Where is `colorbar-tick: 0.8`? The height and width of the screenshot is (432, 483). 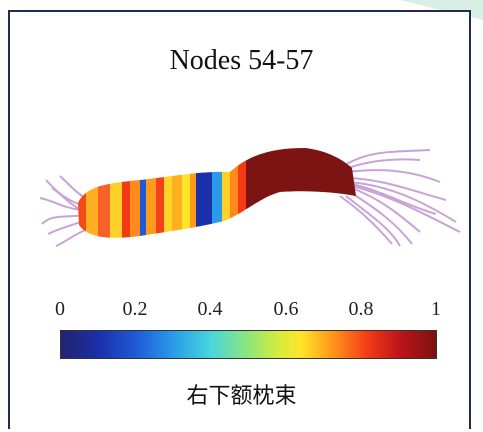 colorbar-tick: 0.8 is located at coordinates (361, 309).